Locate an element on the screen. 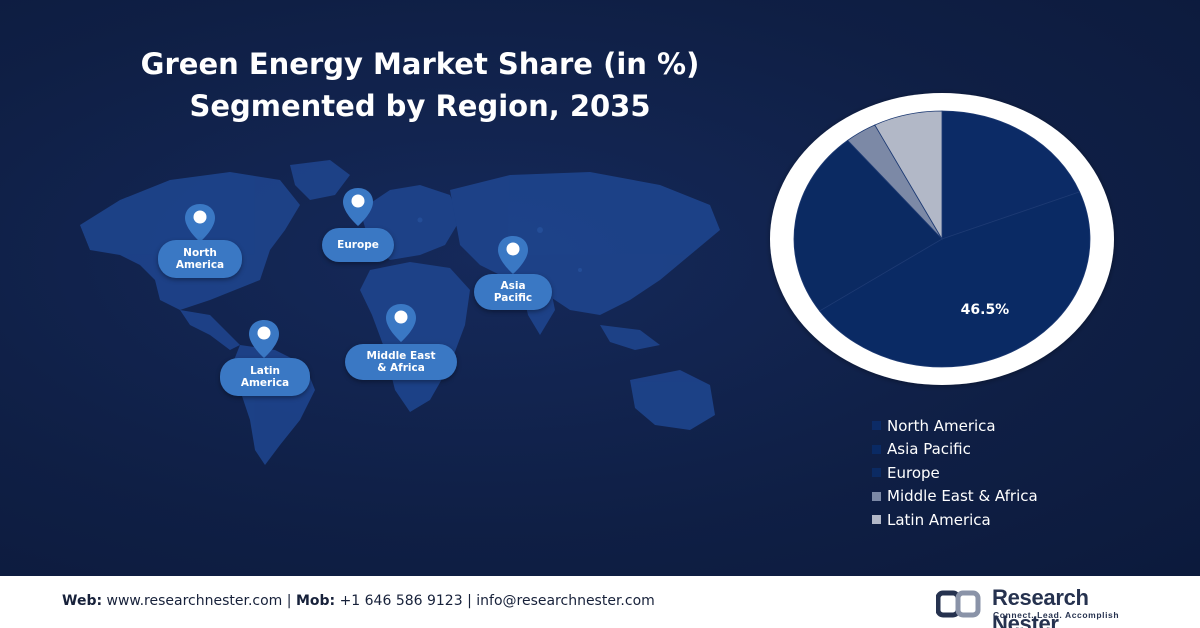 This screenshot has height=628, width=1200. map-central-america is located at coordinates (210, 330).